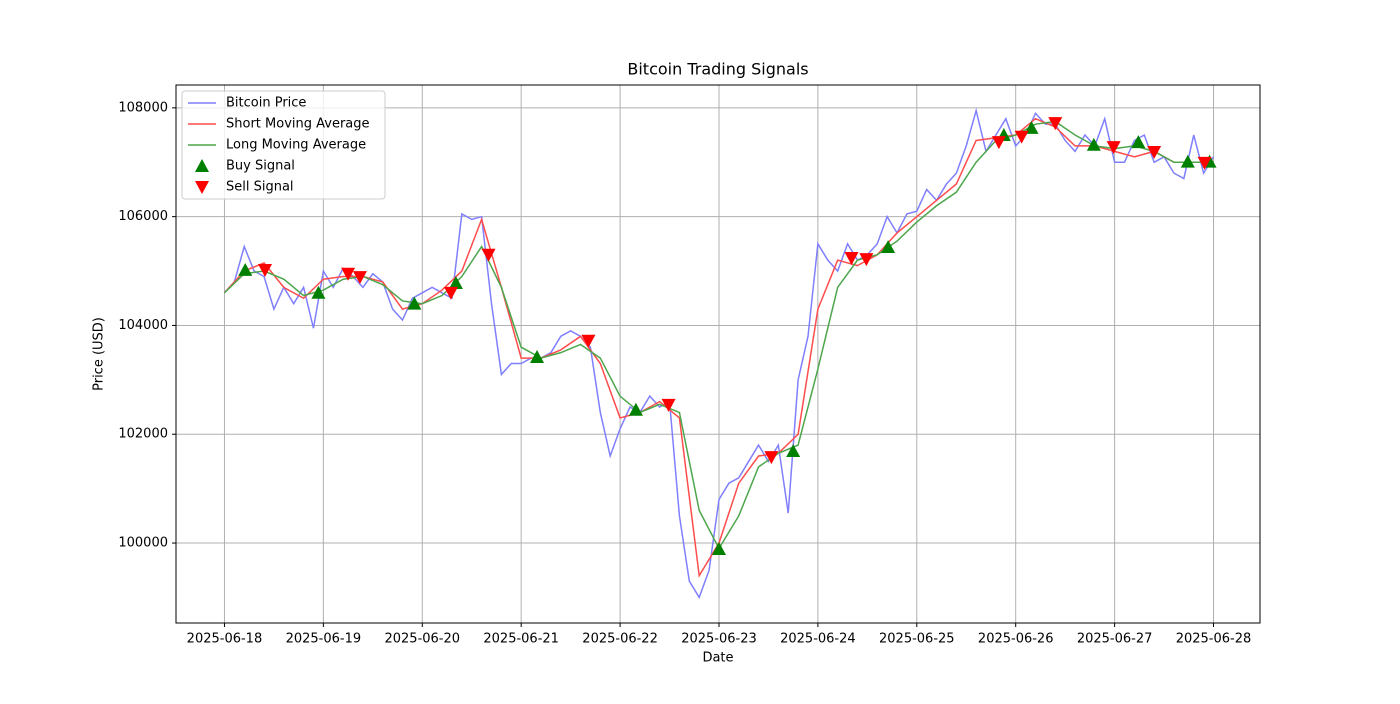 The image size is (1400, 704). What do you see at coordinates (521, 639) in the screenshot?
I see `x-tick-label: 2025-06-21` at bounding box center [521, 639].